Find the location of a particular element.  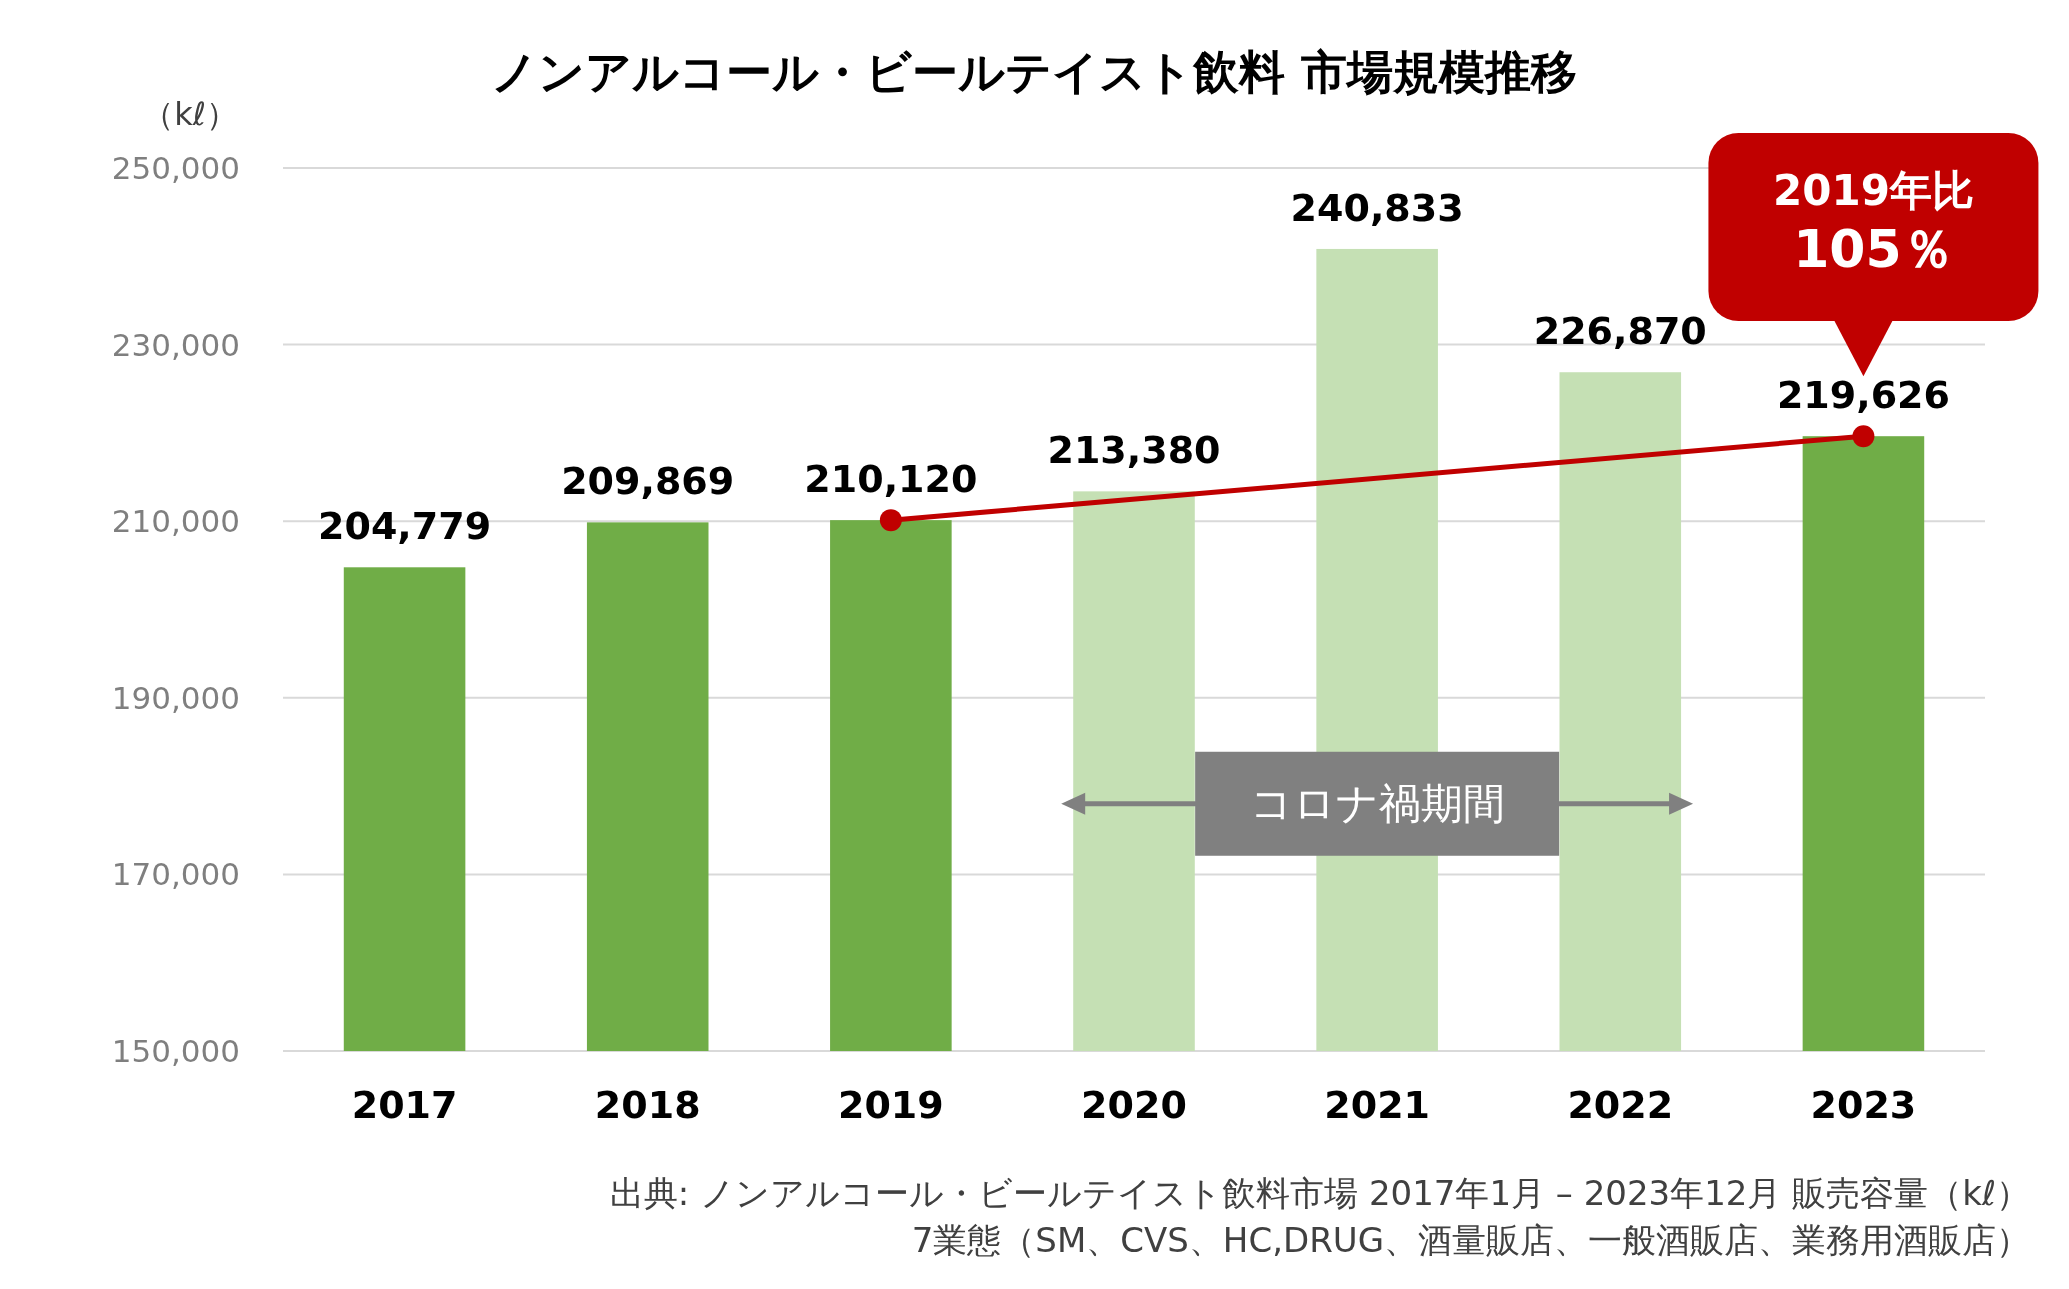

data-label: 226,870 is located at coordinates (1620, 331).